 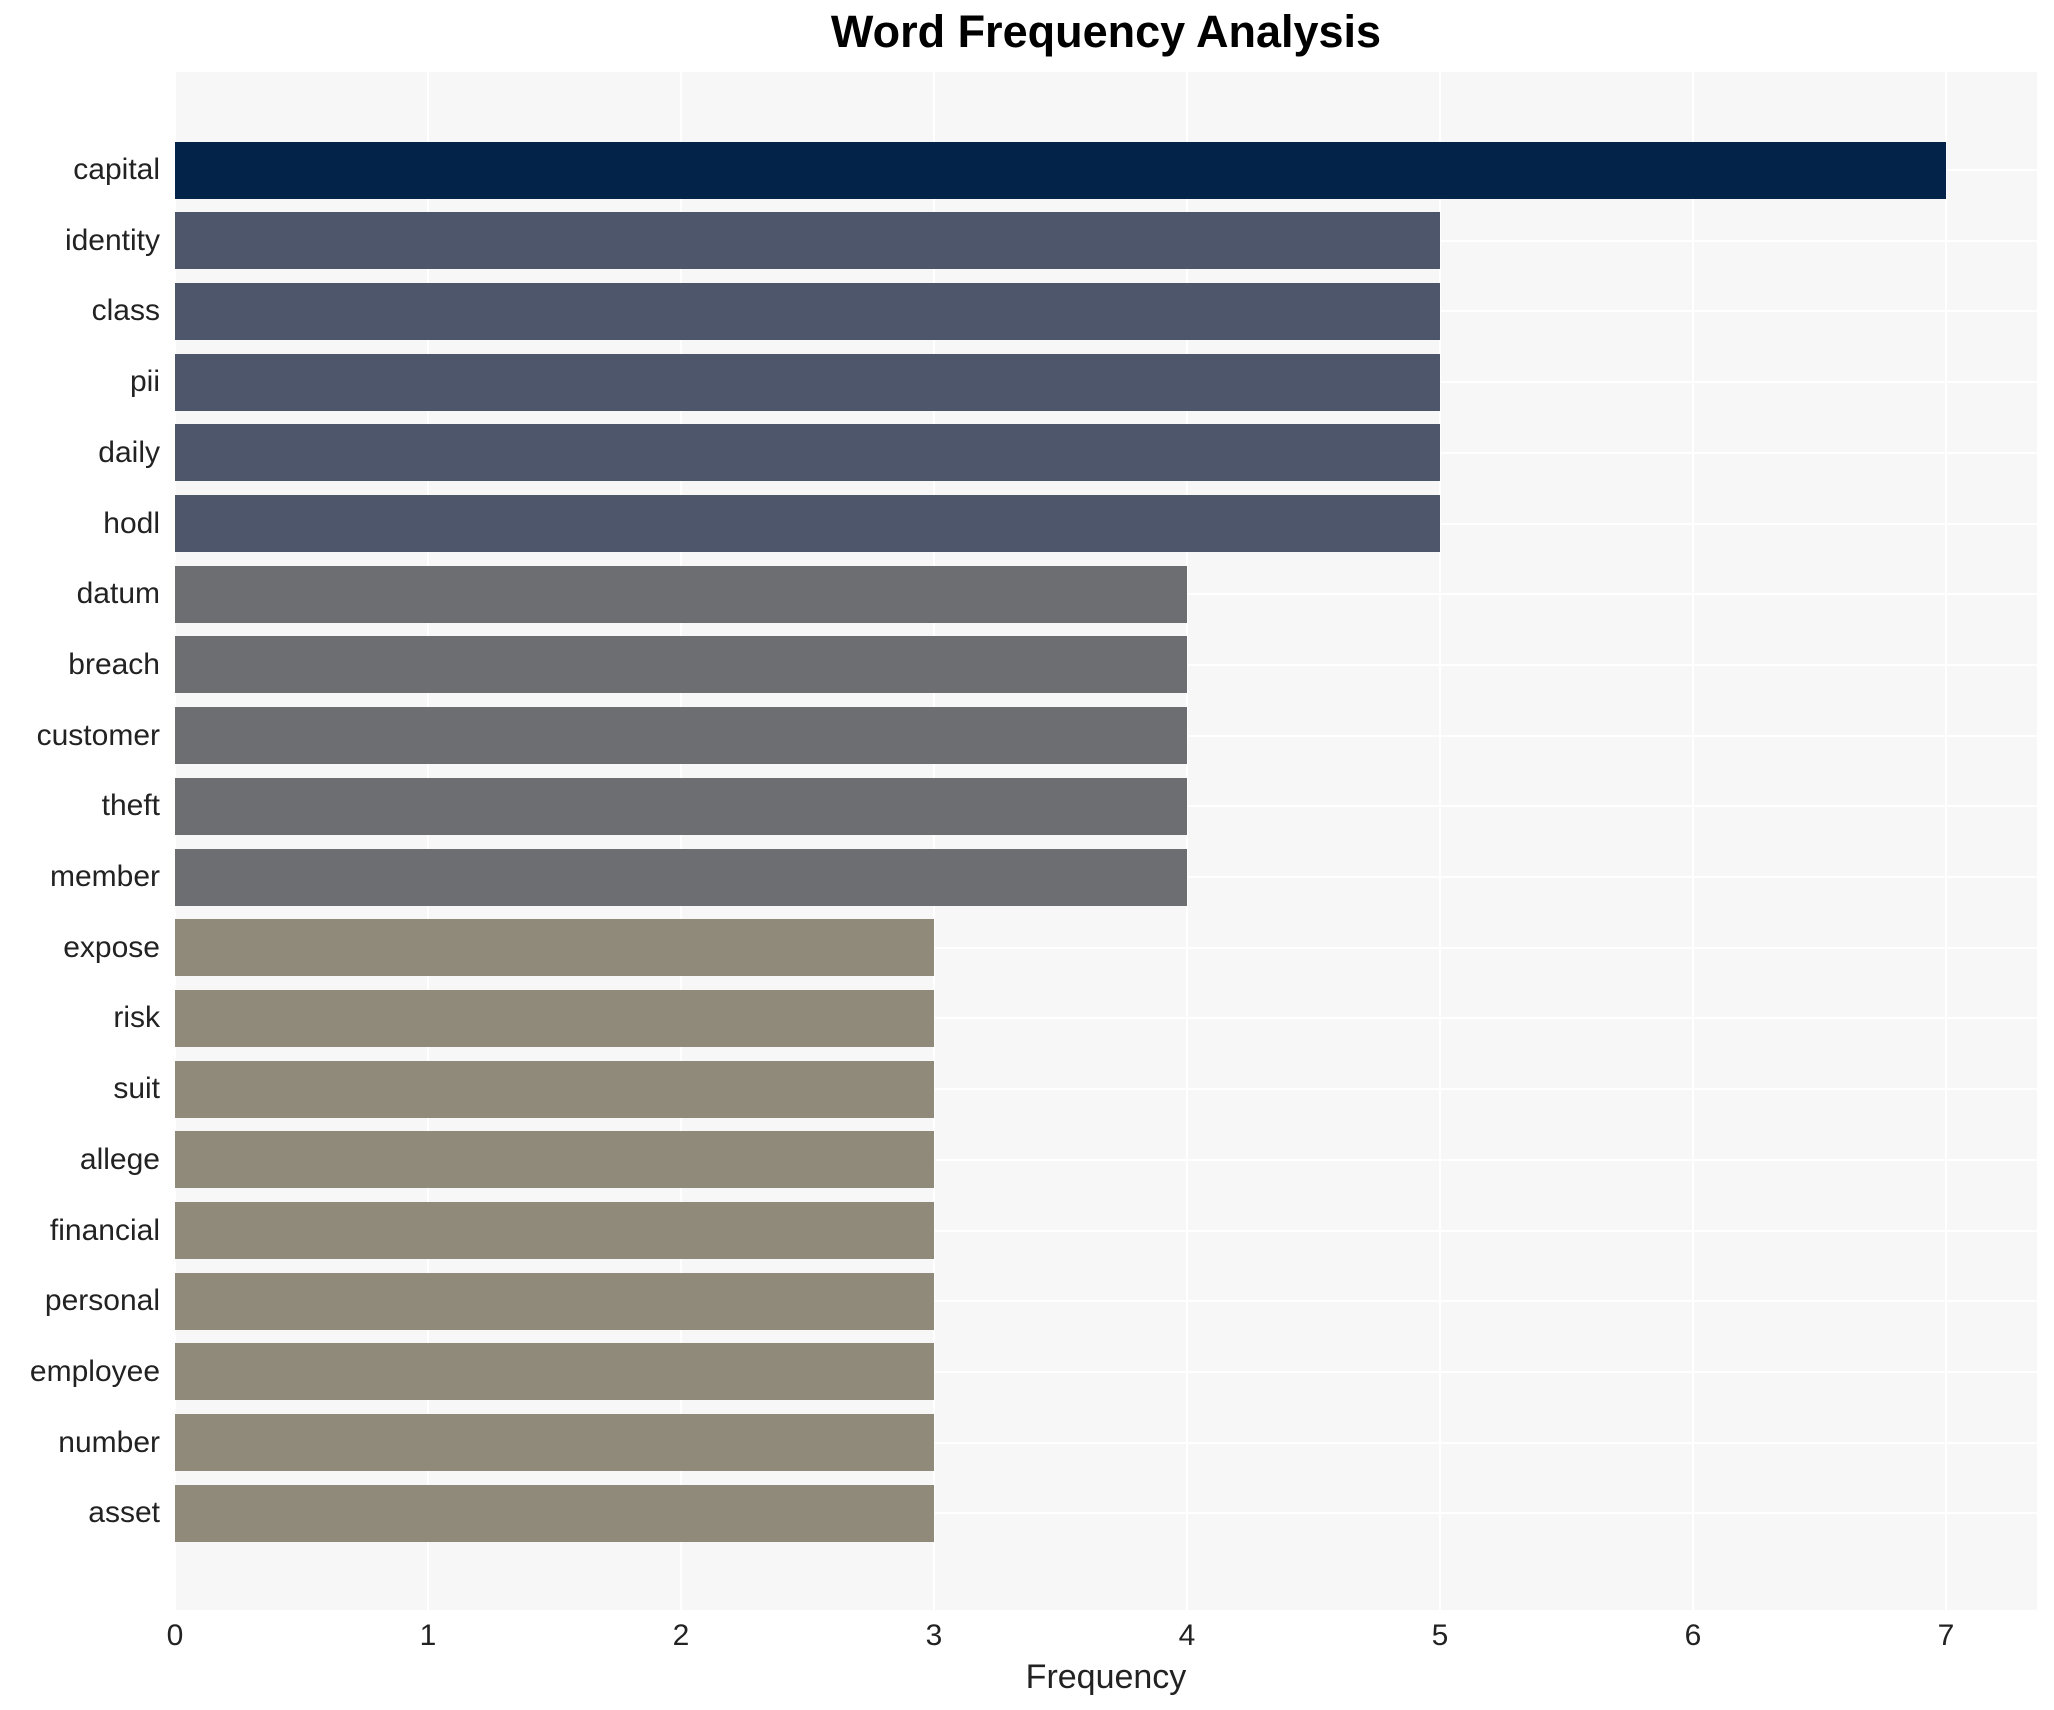 I want to click on bar-risk, so click(x=554, y=1018).